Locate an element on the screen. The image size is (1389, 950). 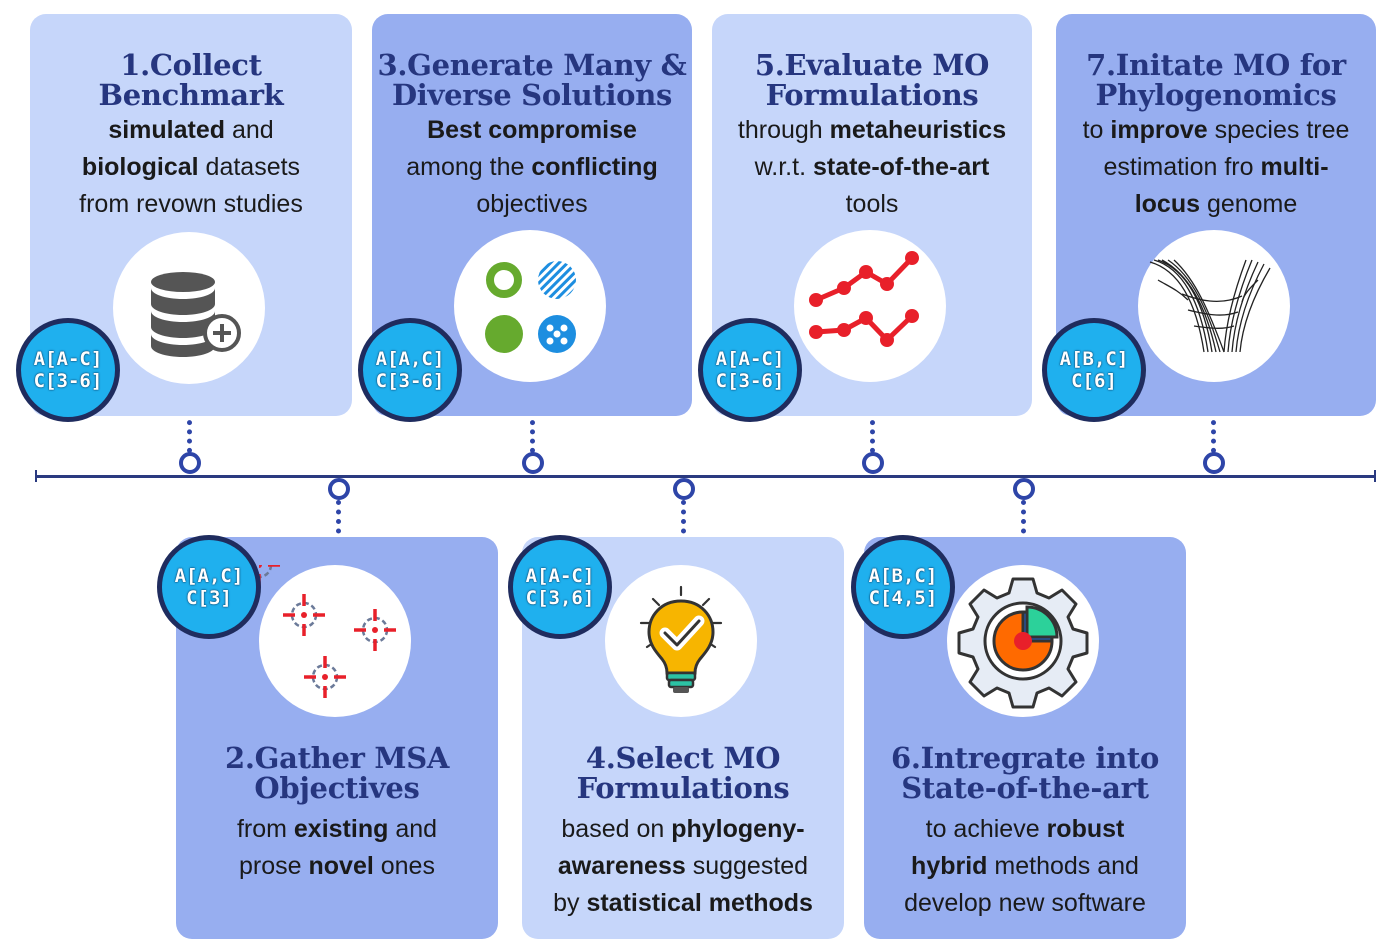
step1-connector is located at coordinates (189, 418).